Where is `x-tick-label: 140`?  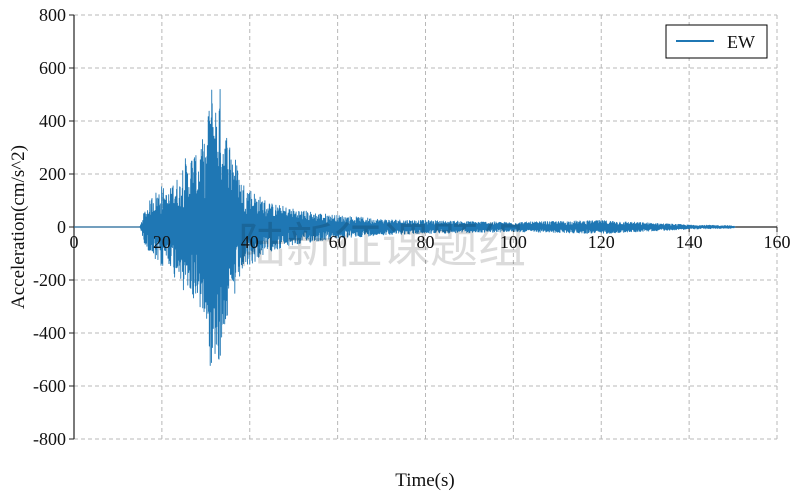 x-tick-label: 140 is located at coordinates (689, 242).